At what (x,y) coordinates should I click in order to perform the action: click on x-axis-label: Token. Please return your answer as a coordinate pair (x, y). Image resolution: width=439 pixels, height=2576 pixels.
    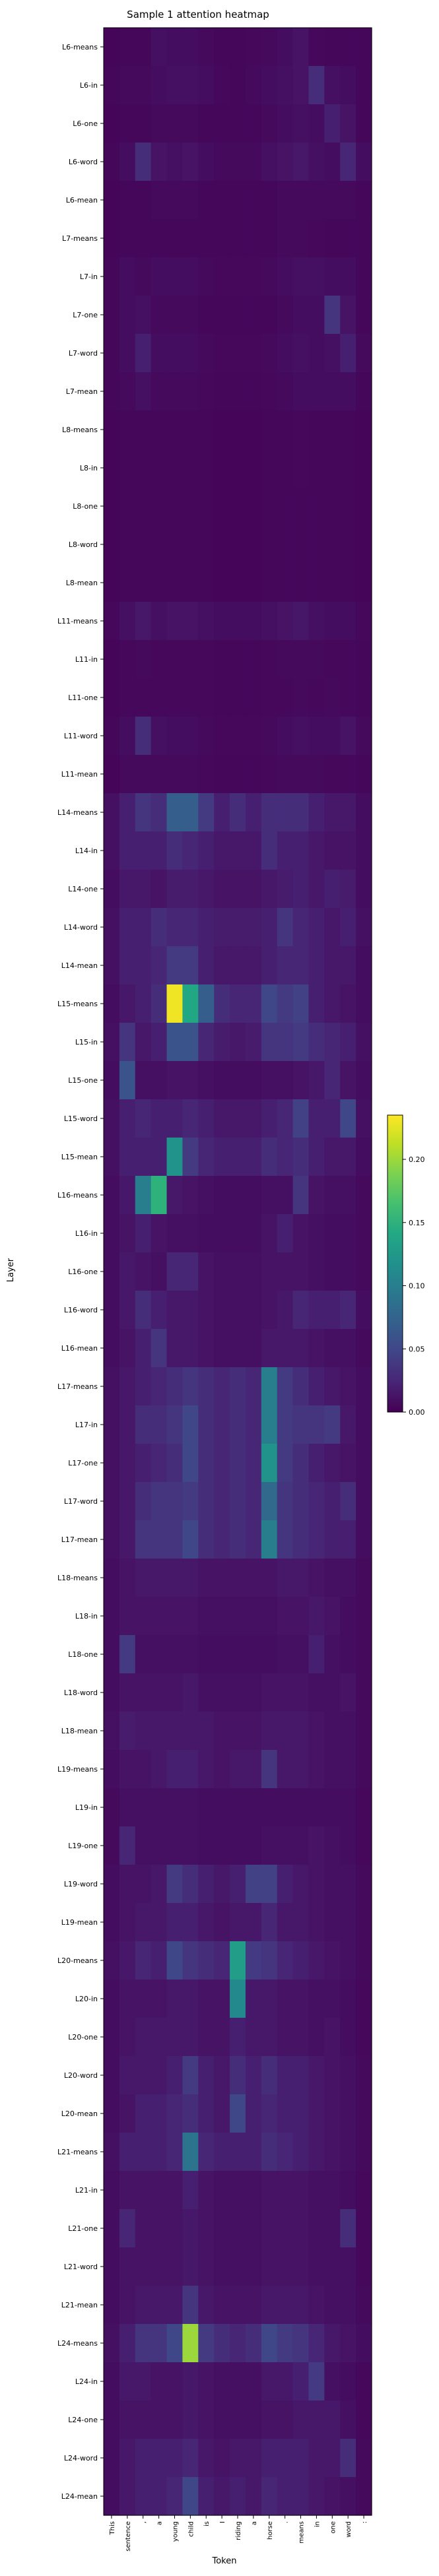
    Looking at the image, I should click on (224, 2561).